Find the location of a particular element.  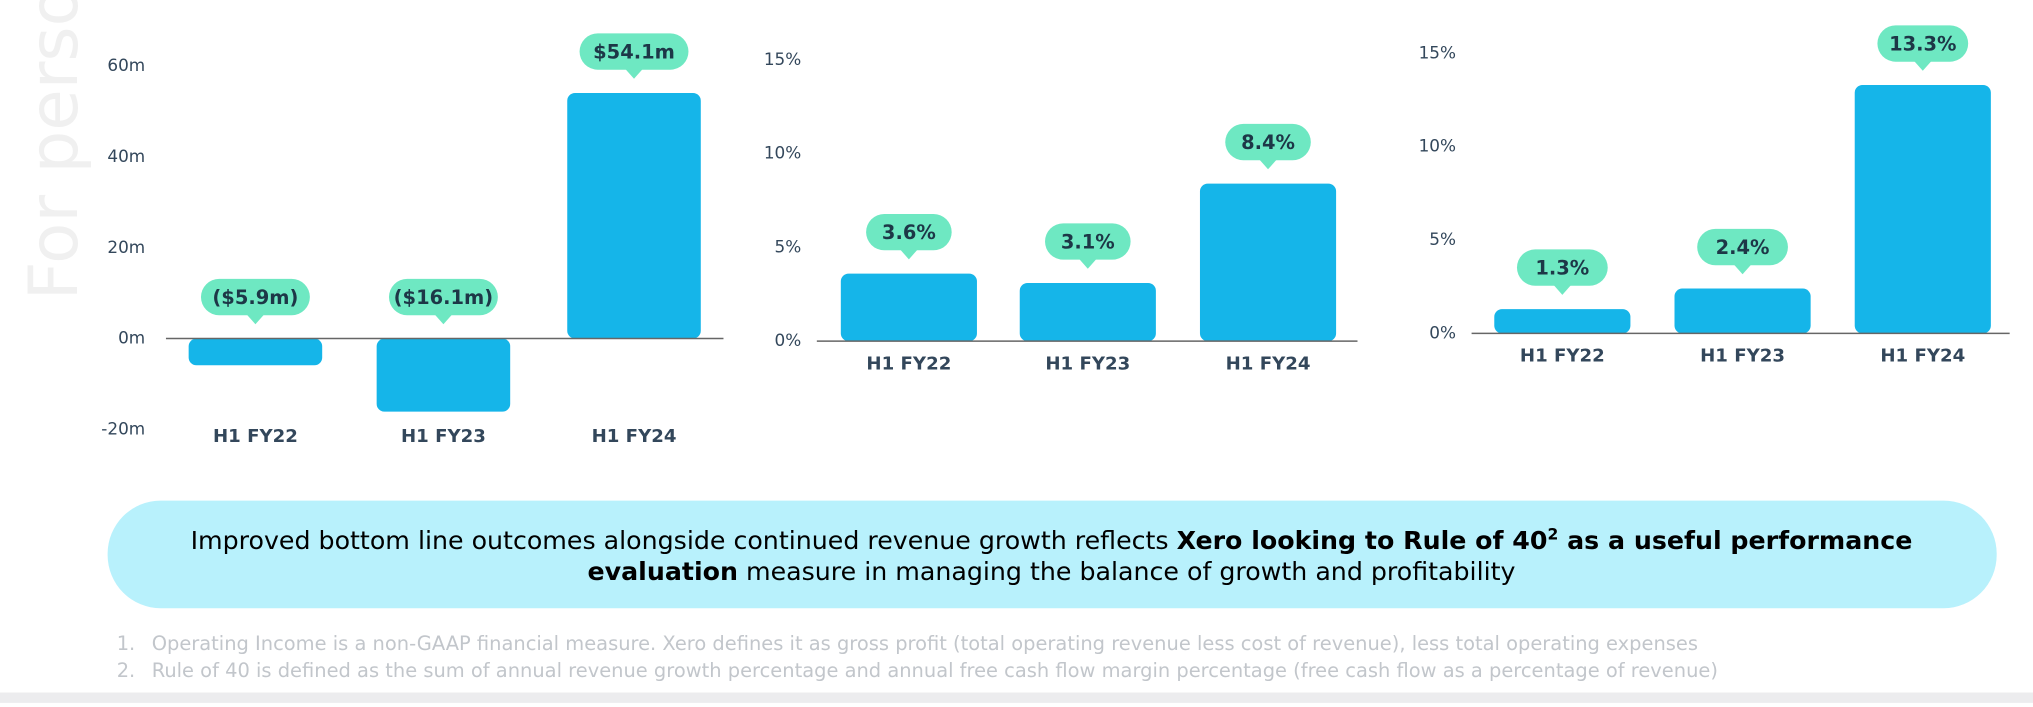

y-tick-label: 20m is located at coordinates (126, 247).